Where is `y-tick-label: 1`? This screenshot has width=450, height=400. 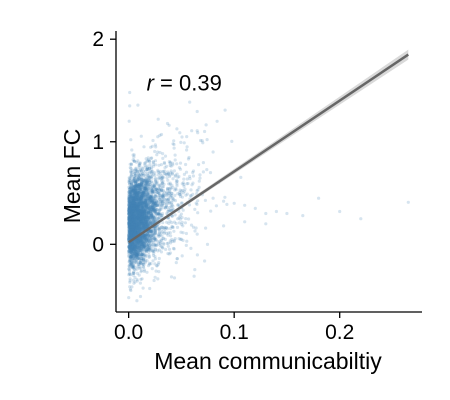
y-tick-label: 1 is located at coordinates (98, 142).